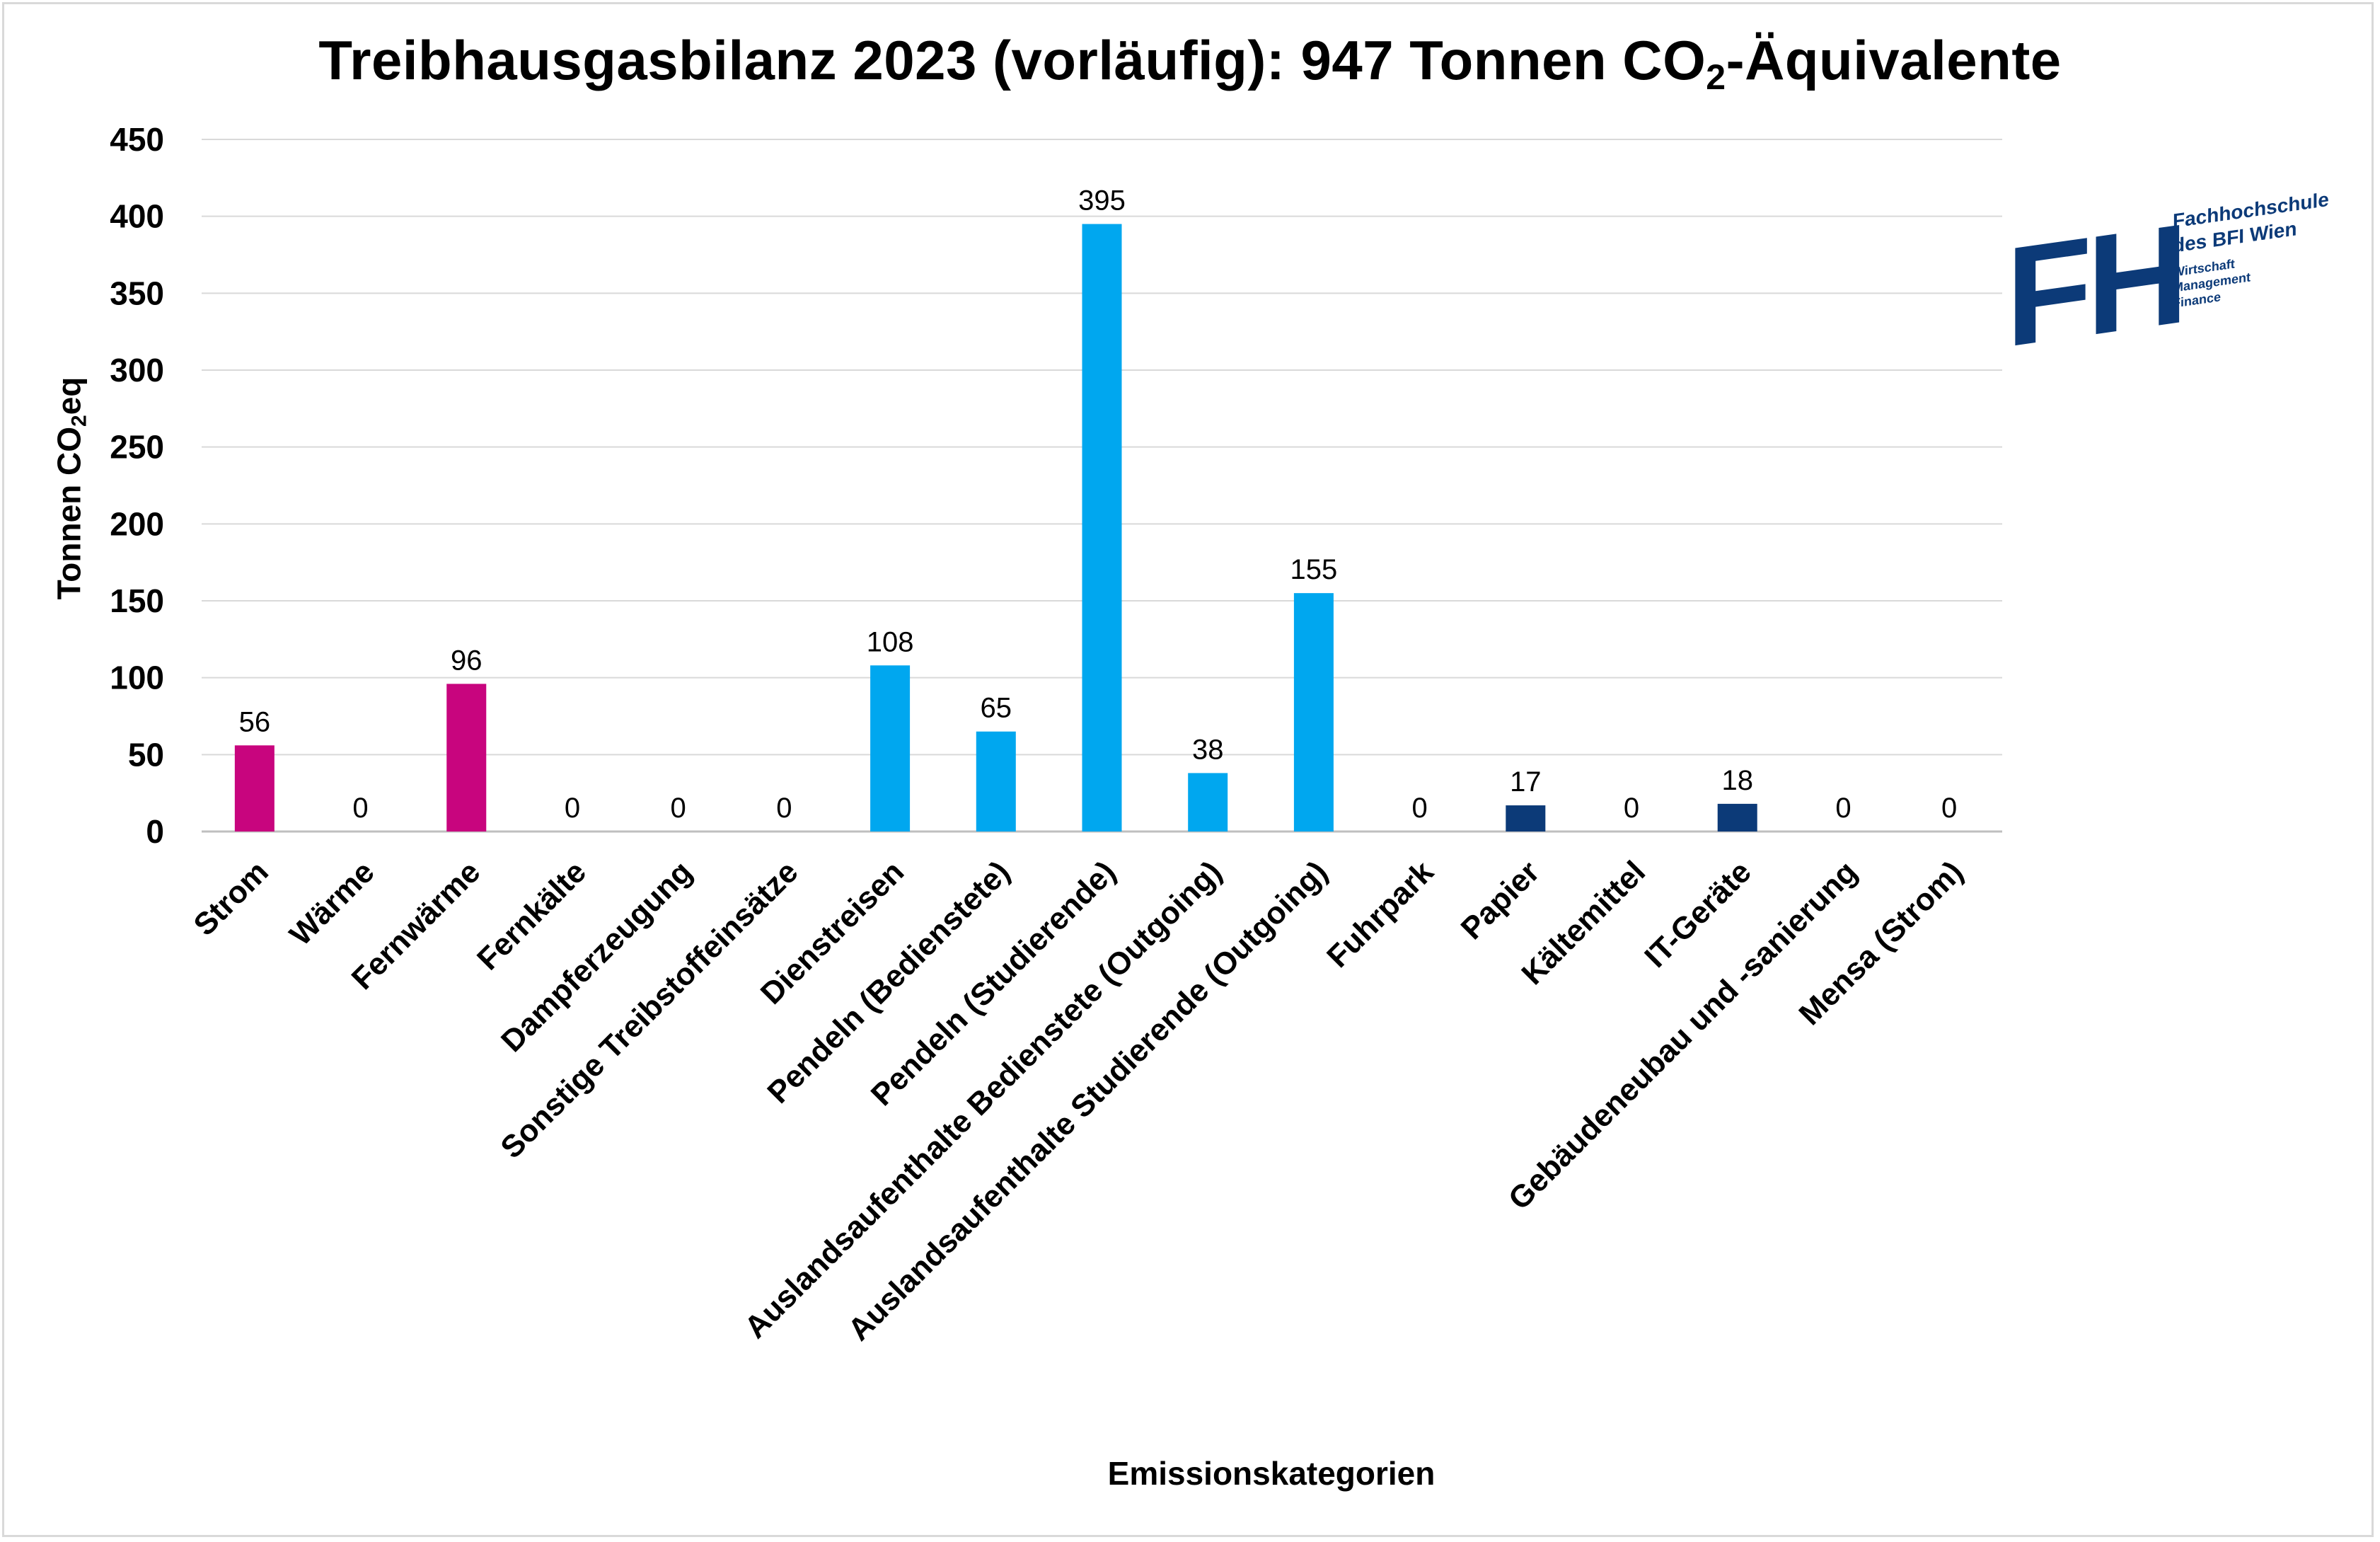 Image resolution: width=2380 pixels, height=1542 pixels. I want to click on chart-title-end: -Äquivalente, so click(1894, 60).